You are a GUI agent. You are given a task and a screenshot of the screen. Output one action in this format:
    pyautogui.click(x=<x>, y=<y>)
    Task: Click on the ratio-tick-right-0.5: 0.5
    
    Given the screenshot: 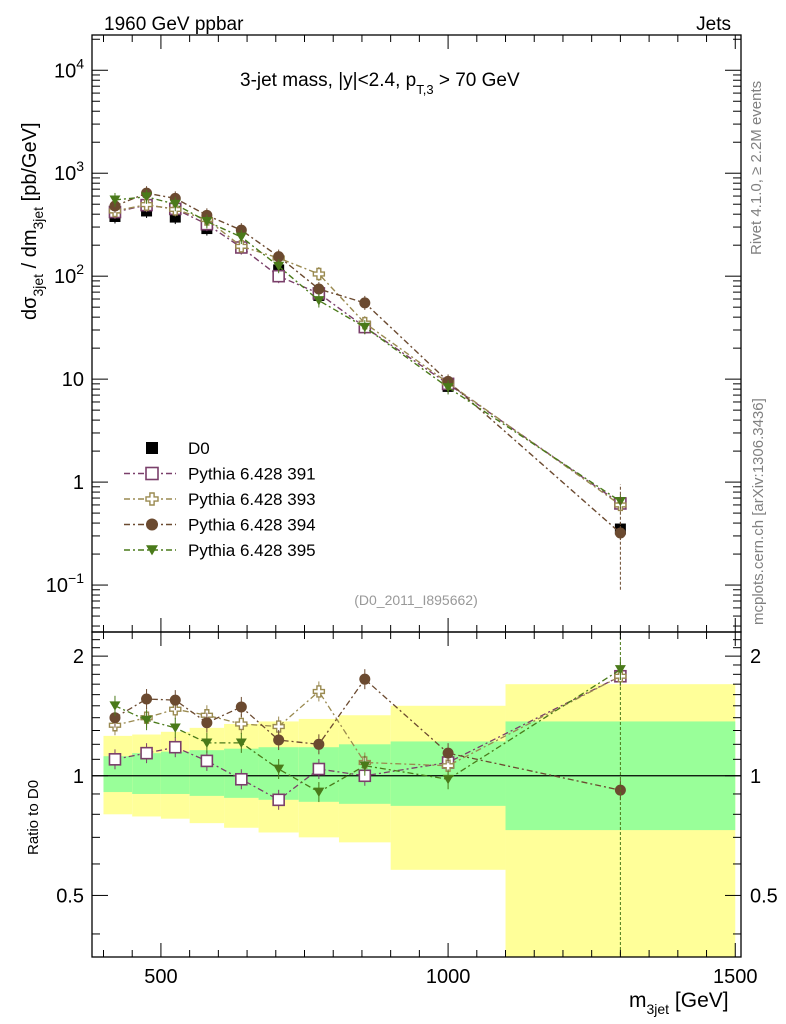 What is the action you would take?
    pyautogui.click(x=764, y=896)
    